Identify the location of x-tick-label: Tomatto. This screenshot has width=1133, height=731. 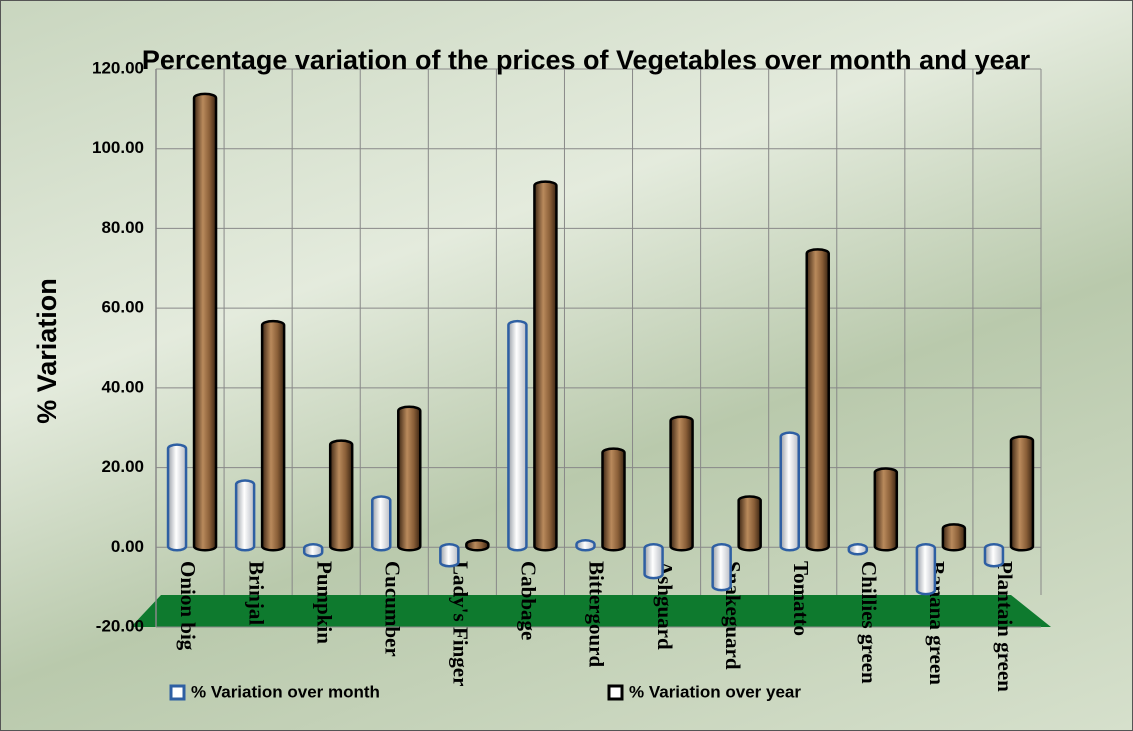
(801, 598).